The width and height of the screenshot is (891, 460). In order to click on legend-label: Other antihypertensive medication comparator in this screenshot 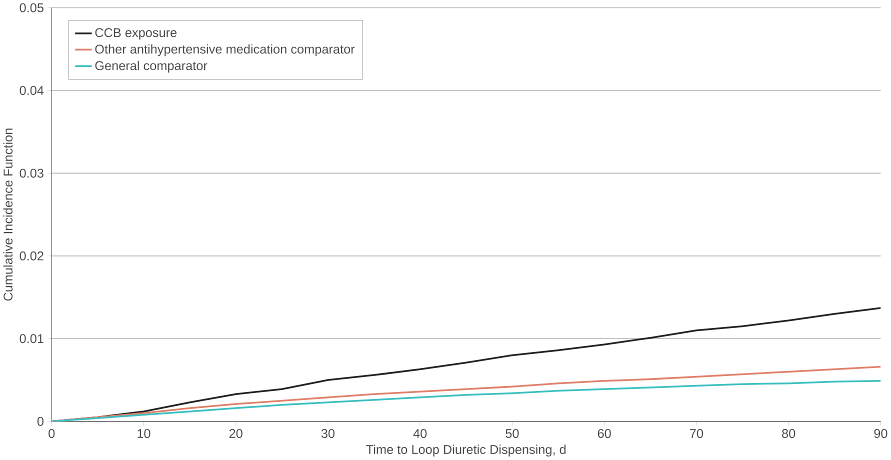, I will do `click(225, 50)`.